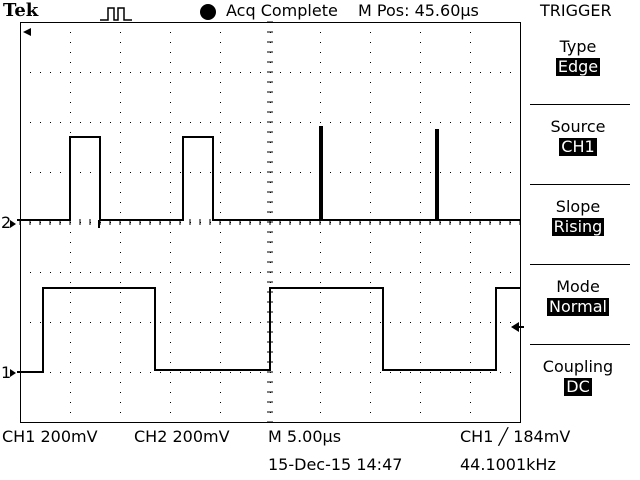 The width and height of the screenshot is (640, 480). Describe the element at coordinates (27, 32) in the screenshot. I see `trigger-position-arrow-icon` at that location.